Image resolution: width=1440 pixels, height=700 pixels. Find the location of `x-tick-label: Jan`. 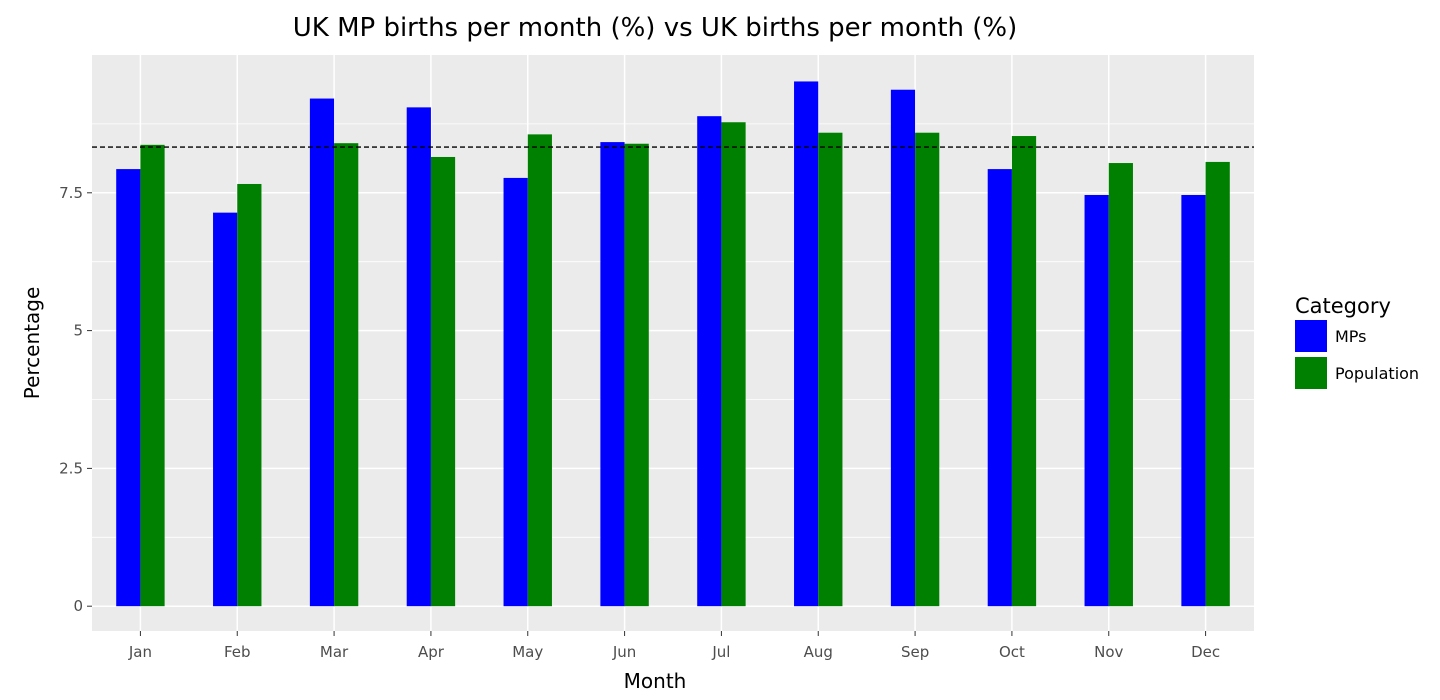

x-tick-label: Jan is located at coordinates (140, 652).